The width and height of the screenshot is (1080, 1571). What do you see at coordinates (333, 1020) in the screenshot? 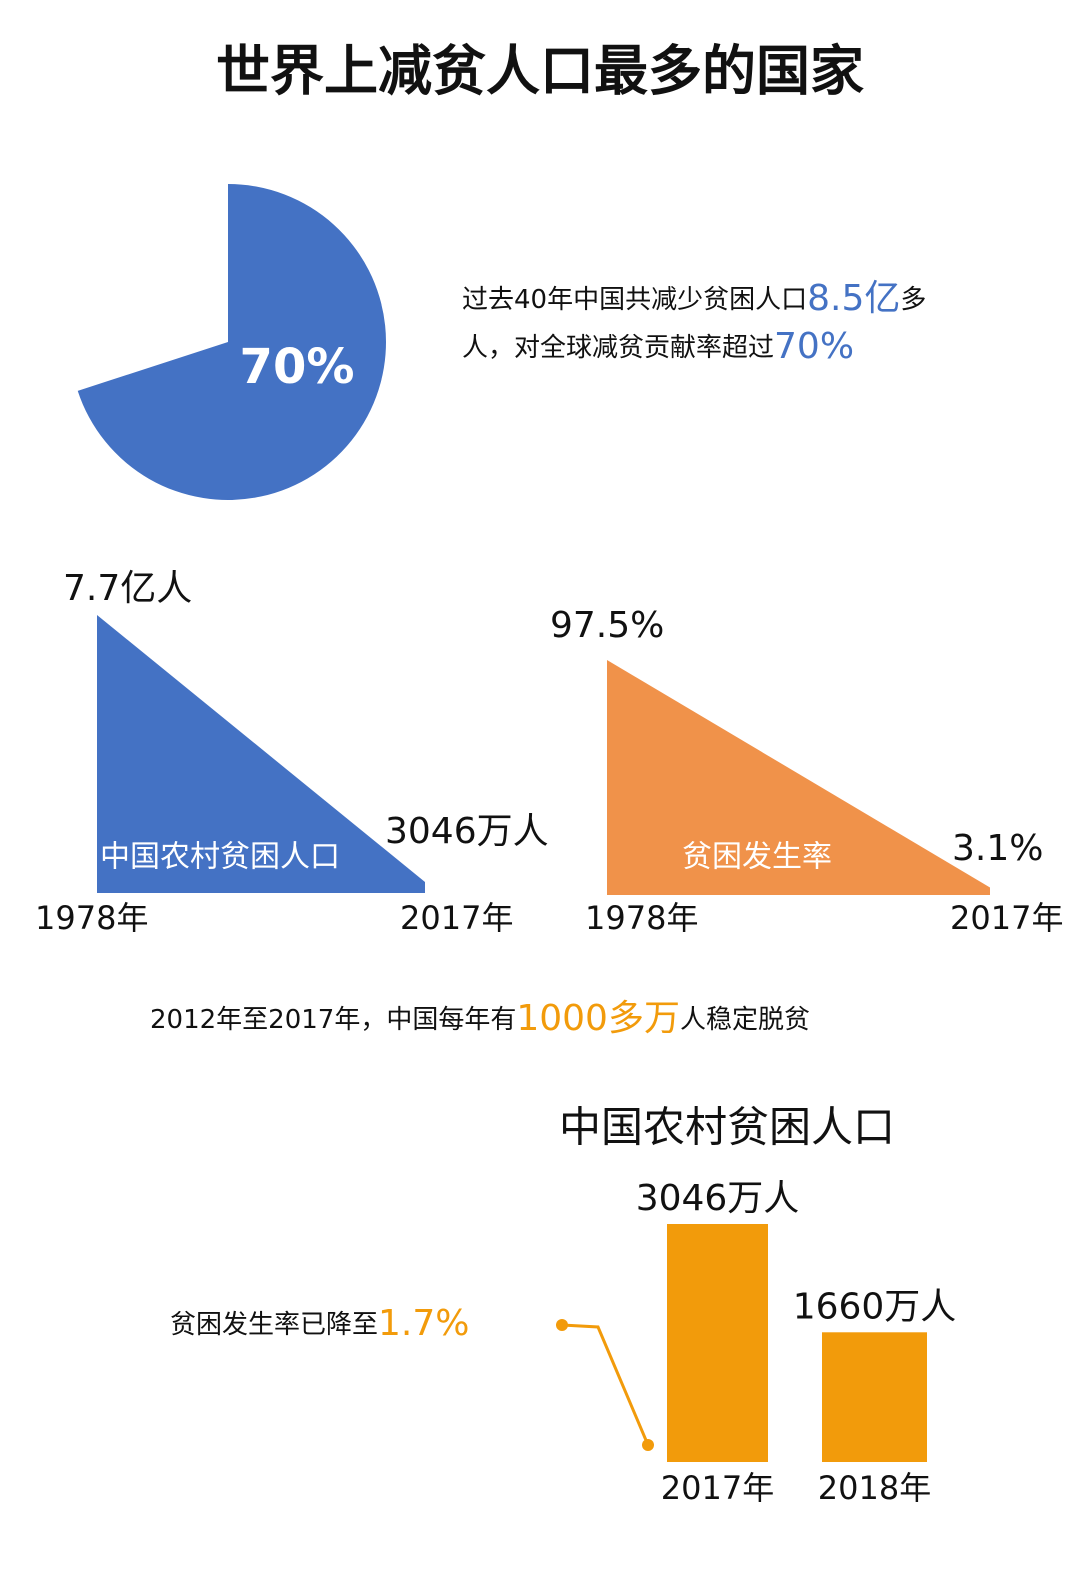
I see `note-text: 2012年至2017年，中国每年有` at bounding box center [333, 1020].